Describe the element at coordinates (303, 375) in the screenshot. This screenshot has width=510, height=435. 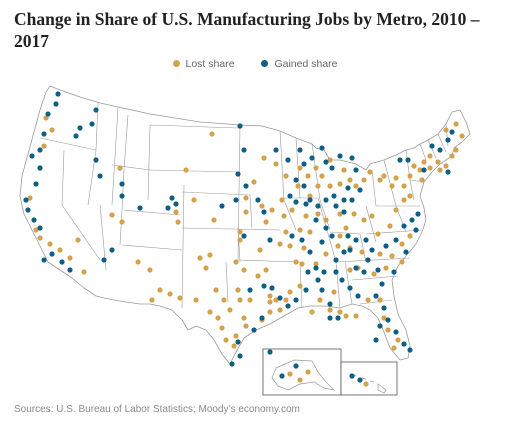
I see `alaska-outline` at that location.